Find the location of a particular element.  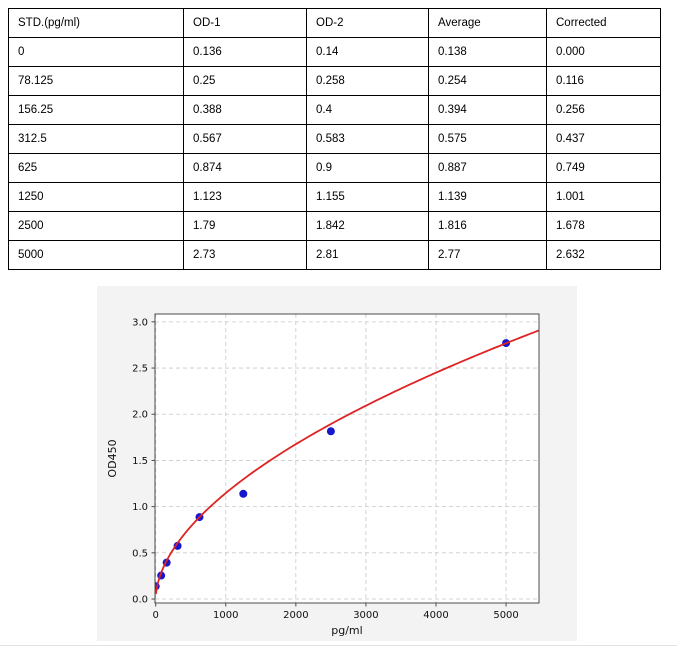

table-row: 1250 1.123 1.155 1.139 1.001 is located at coordinates (334, 197).